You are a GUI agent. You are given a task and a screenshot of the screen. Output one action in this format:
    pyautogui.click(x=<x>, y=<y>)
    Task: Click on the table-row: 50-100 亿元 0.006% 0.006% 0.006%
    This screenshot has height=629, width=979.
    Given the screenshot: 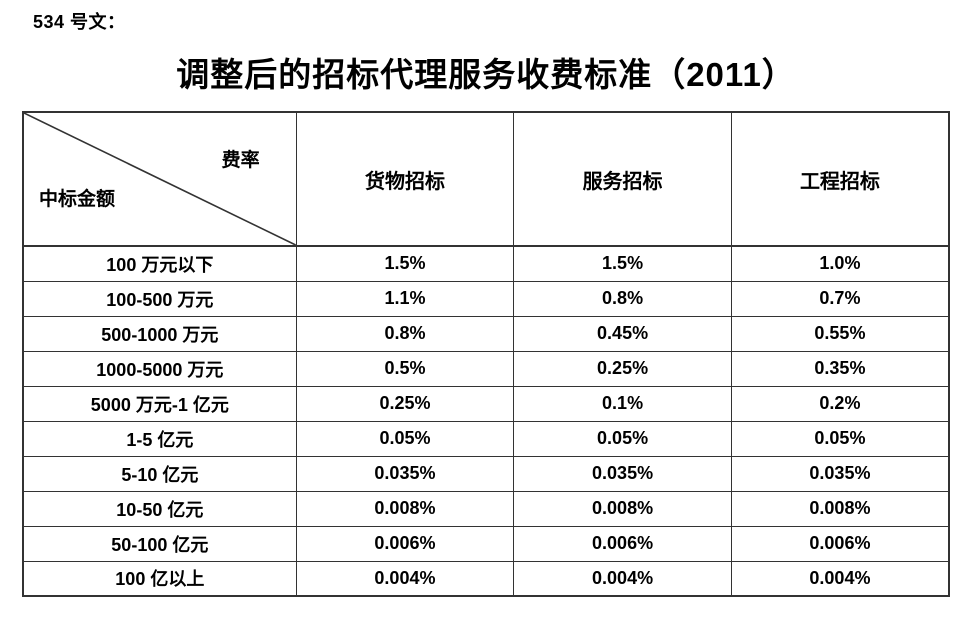 What is the action you would take?
    pyautogui.click(x=486, y=543)
    